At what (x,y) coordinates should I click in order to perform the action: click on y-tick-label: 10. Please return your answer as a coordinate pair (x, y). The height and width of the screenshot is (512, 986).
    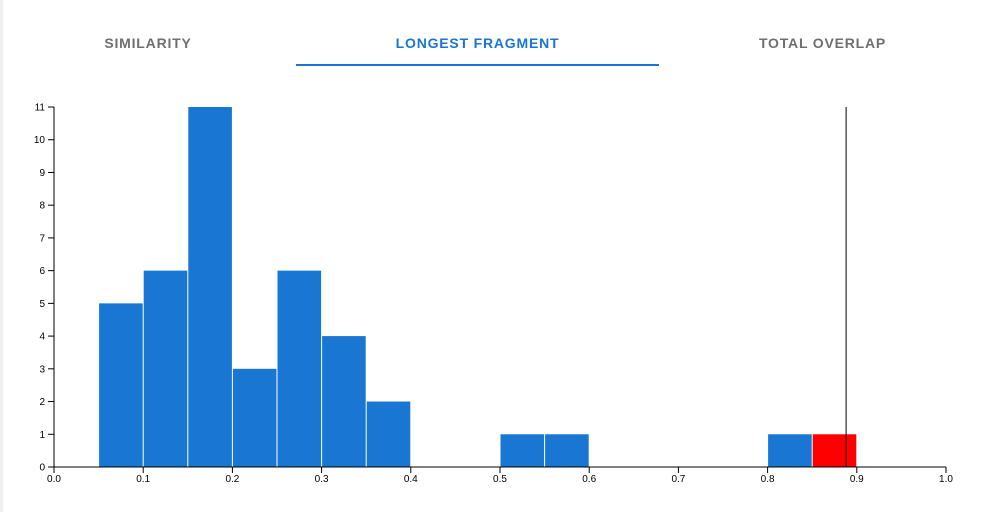
    Looking at the image, I should click on (40, 140).